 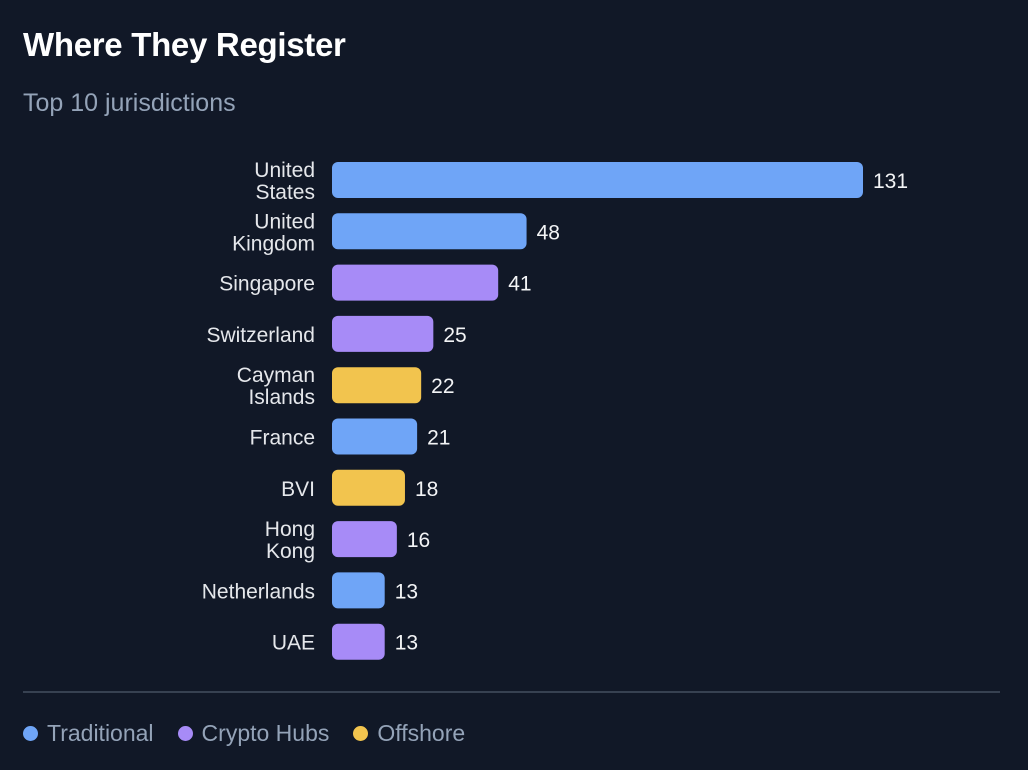 I want to click on bar-cayman-islands, so click(x=377, y=385).